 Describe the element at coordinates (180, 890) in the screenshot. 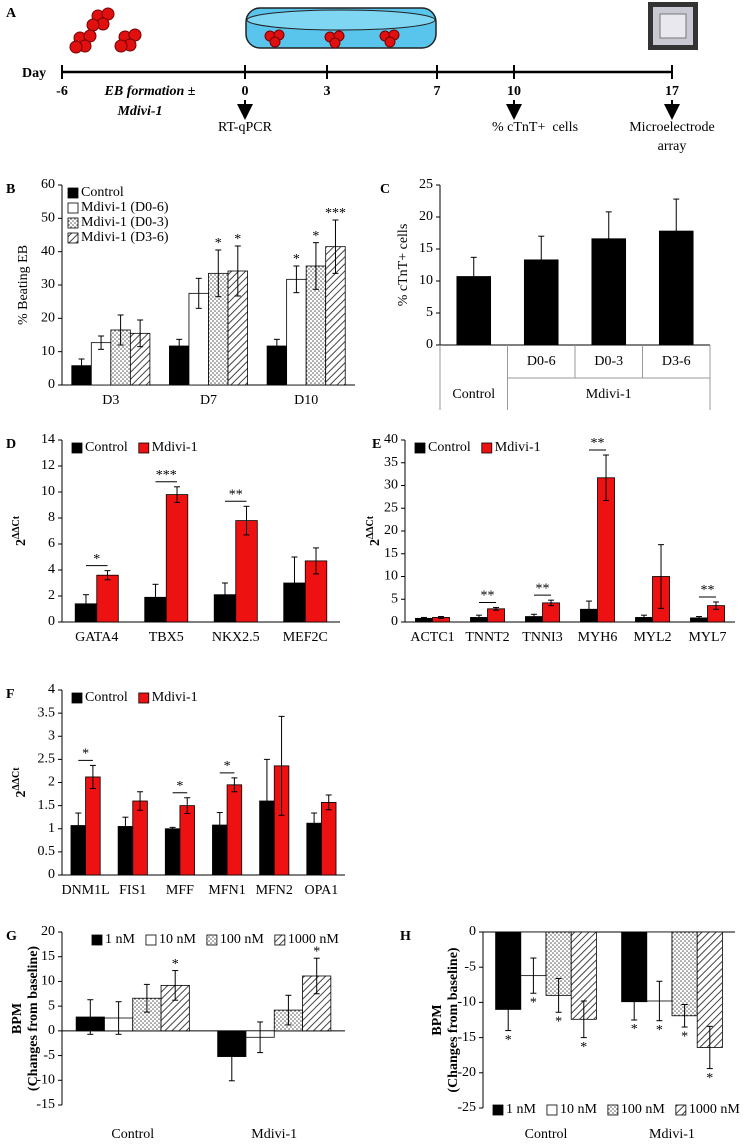

I see `x-tick-label: MFF` at that location.